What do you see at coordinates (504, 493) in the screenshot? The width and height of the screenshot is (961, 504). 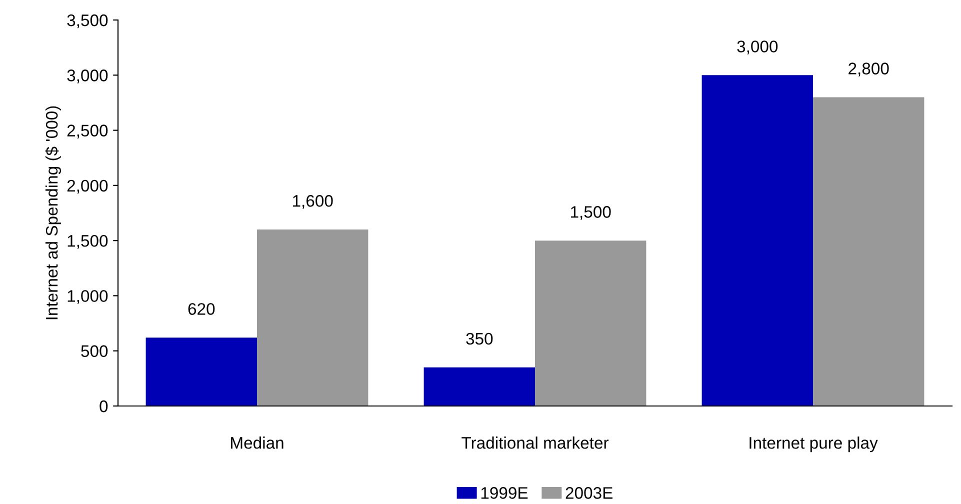 I see `legend-label: 1999E` at bounding box center [504, 493].